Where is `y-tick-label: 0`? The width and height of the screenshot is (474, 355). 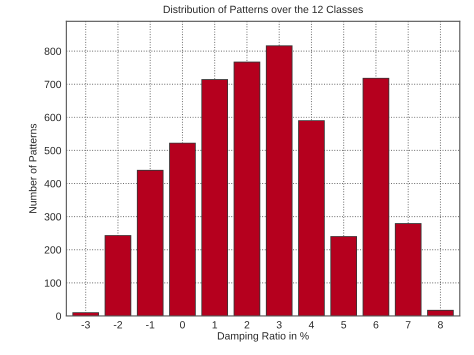 y-tick-label: 0 is located at coordinates (59, 316).